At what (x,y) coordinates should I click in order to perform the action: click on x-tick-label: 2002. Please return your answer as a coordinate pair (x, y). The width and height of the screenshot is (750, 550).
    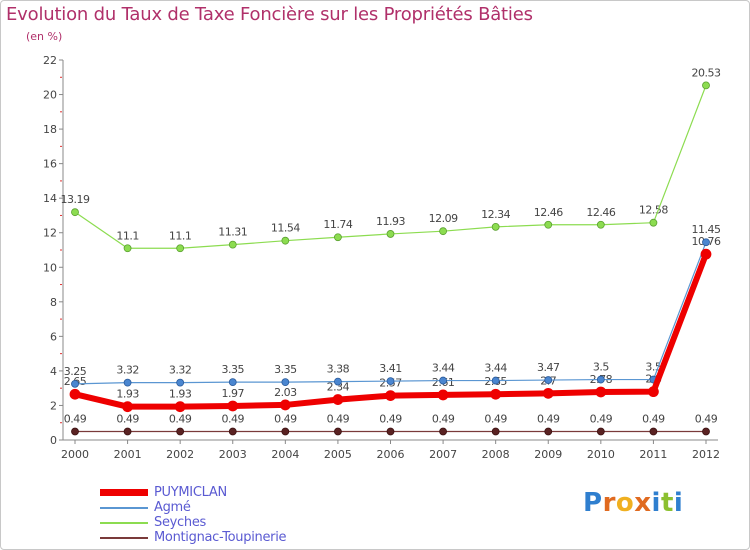
    Looking at the image, I should click on (180, 454).